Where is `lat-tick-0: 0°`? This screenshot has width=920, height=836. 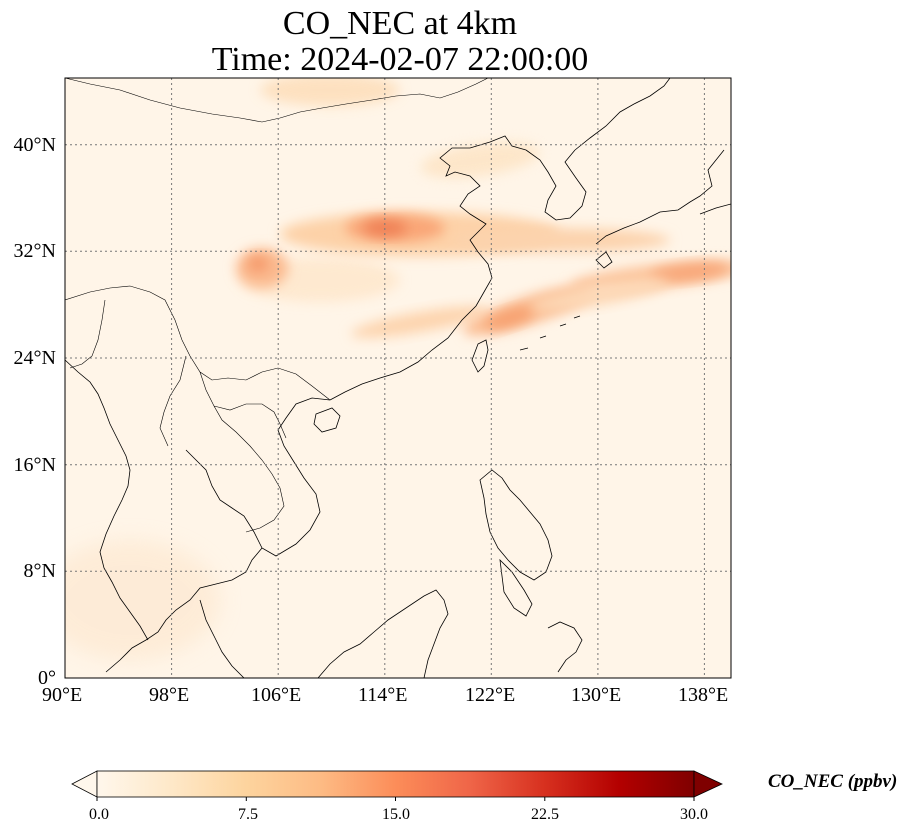 lat-tick-0: 0° is located at coordinates (47, 678).